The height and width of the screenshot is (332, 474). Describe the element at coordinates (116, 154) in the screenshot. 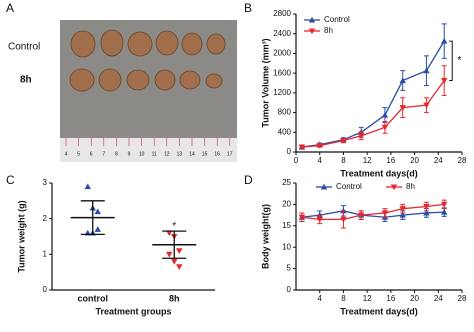

I see `ruler-label: 8` at that location.